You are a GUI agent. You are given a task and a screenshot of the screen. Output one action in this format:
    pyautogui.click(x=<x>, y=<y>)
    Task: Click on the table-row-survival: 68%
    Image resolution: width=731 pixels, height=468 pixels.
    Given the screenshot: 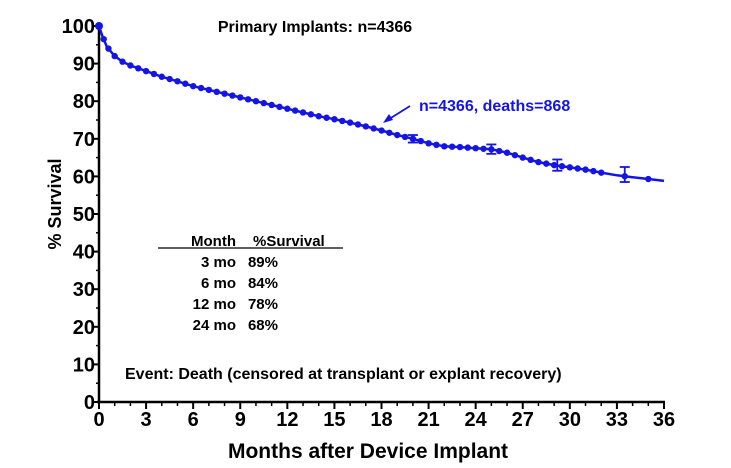 What is the action you would take?
    pyautogui.click(x=263, y=325)
    